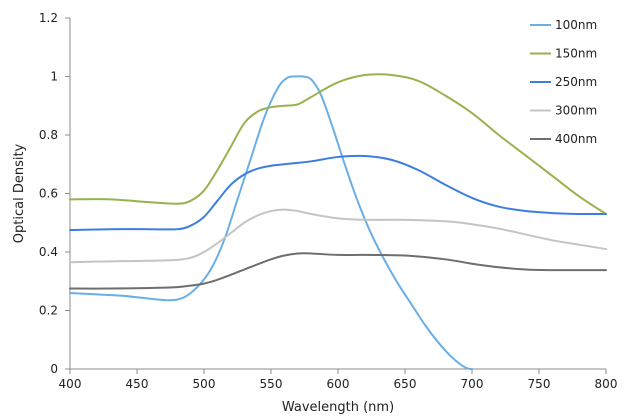 This screenshot has height=416, width=626. I want to click on legend: 100nm 150nm 250nm 300nm 400nm, so click(563, 82).